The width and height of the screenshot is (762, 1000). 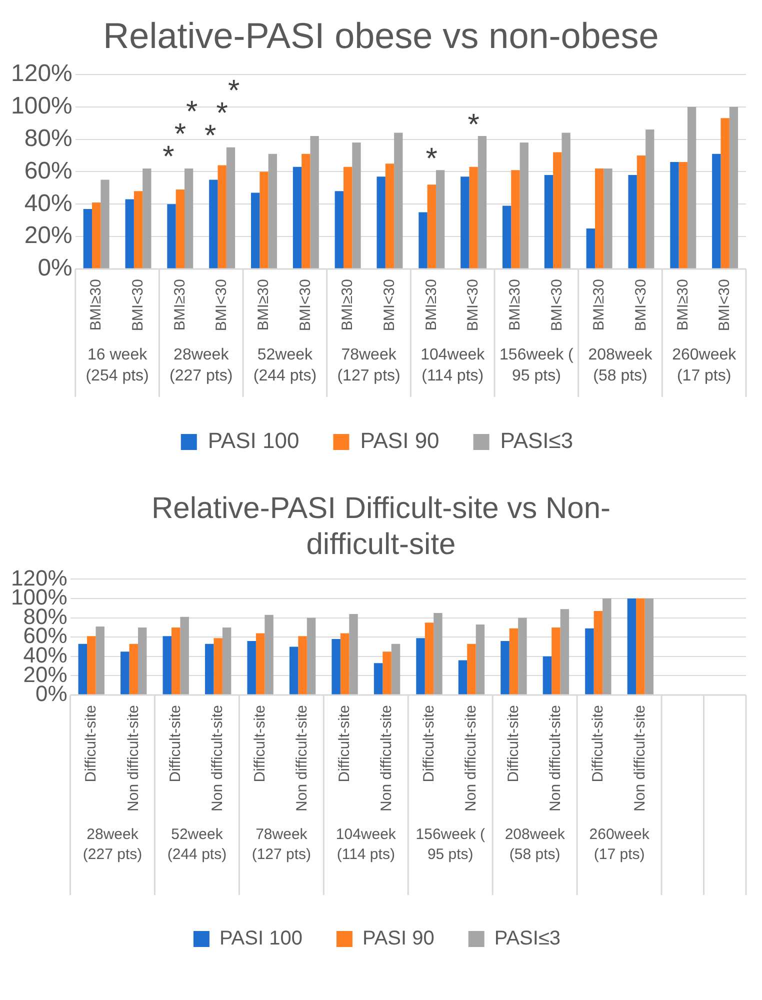 I want to click on y-tick-label: 40%, so click(x=48, y=203).